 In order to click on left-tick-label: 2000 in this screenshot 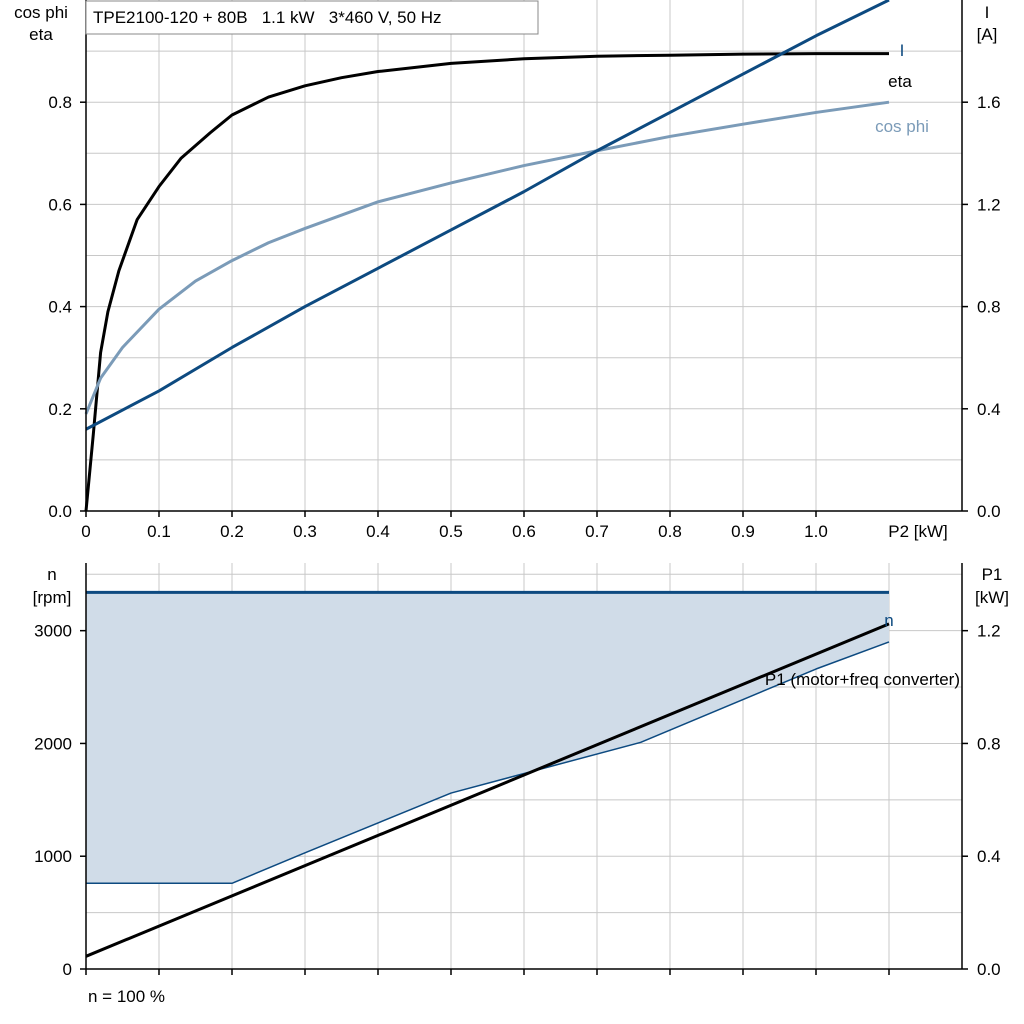, I will do `click(53, 743)`.